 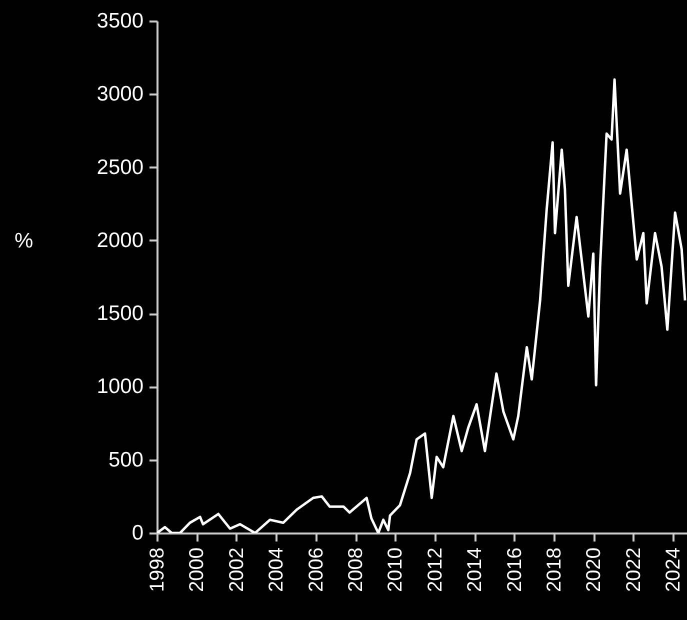 I want to click on y-tick-label: 1000, so click(x=120, y=386).